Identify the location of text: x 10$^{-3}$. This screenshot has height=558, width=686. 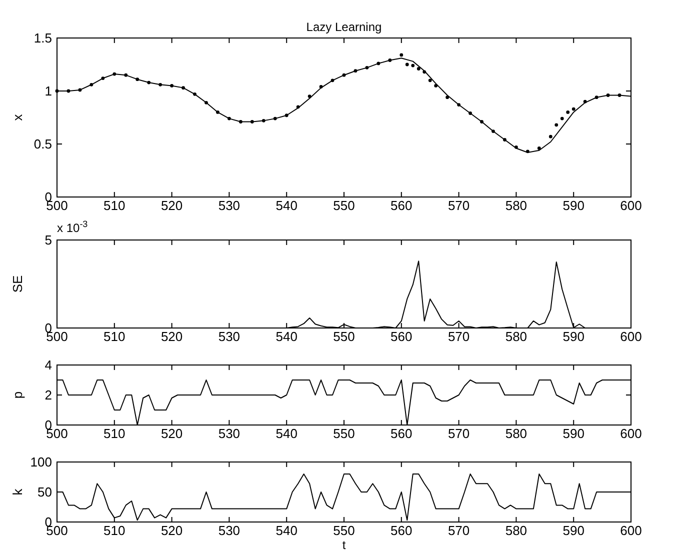
(72, 227).